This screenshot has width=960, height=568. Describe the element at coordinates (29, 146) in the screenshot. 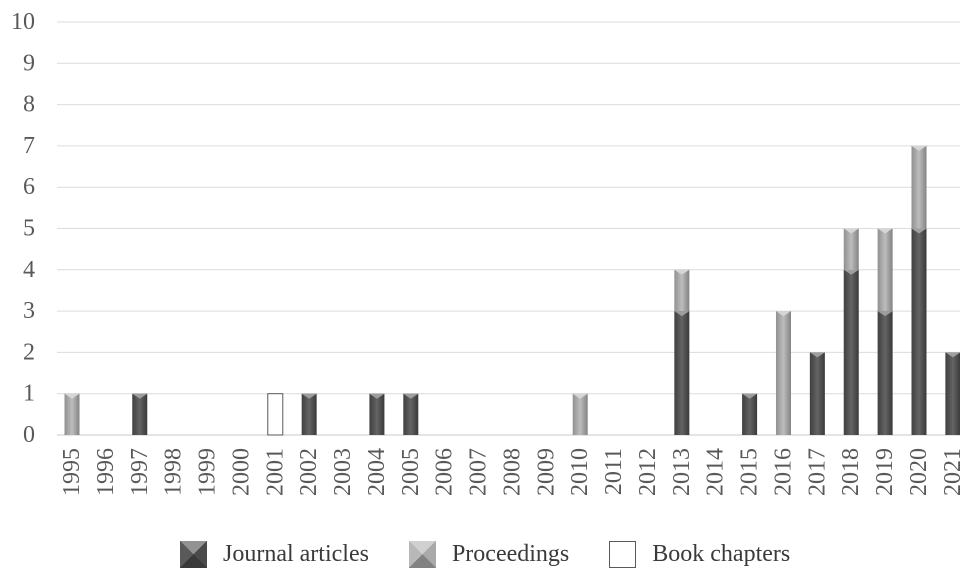

I see `y-tick-label: 7` at that location.